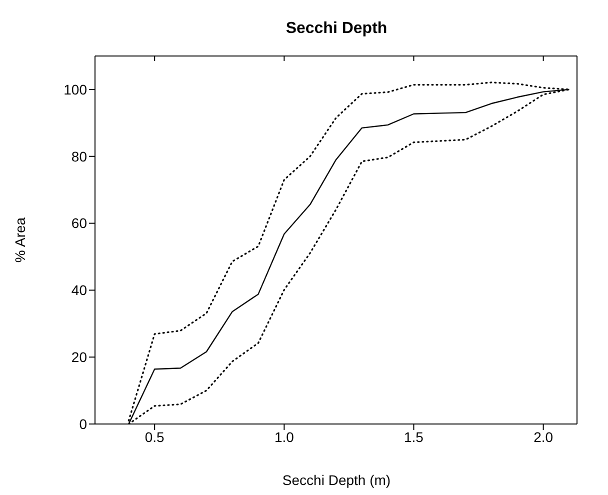  Describe the element at coordinates (83, 424) in the screenshot. I see `y-tick-label: 0` at that location.